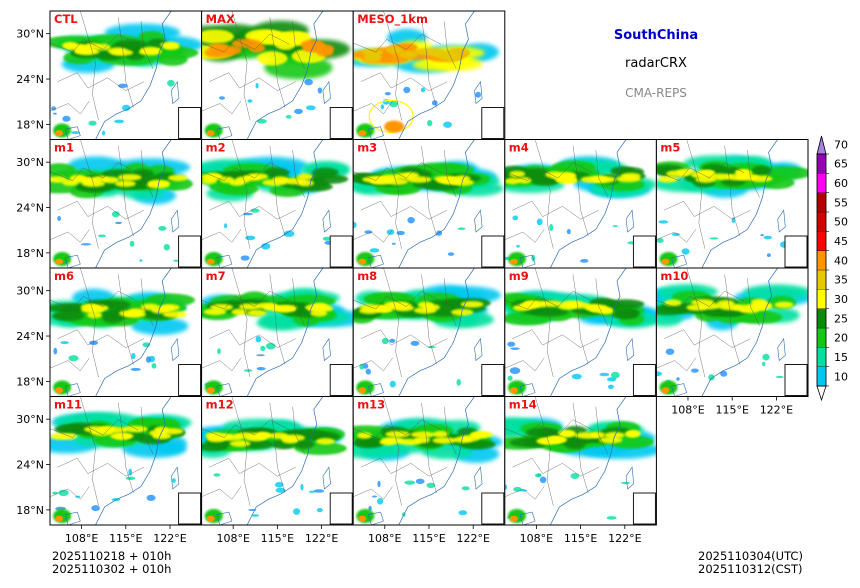 This screenshot has height=588, width=860. I want to click on panel-m6: m6 30°N 24°N 18°N, so click(109, 332).